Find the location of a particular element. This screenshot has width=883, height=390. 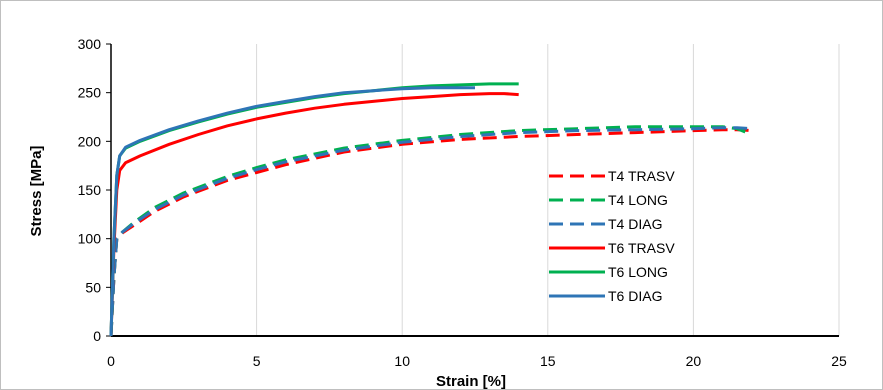

y-tick-label: 250 is located at coordinates (90, 93).